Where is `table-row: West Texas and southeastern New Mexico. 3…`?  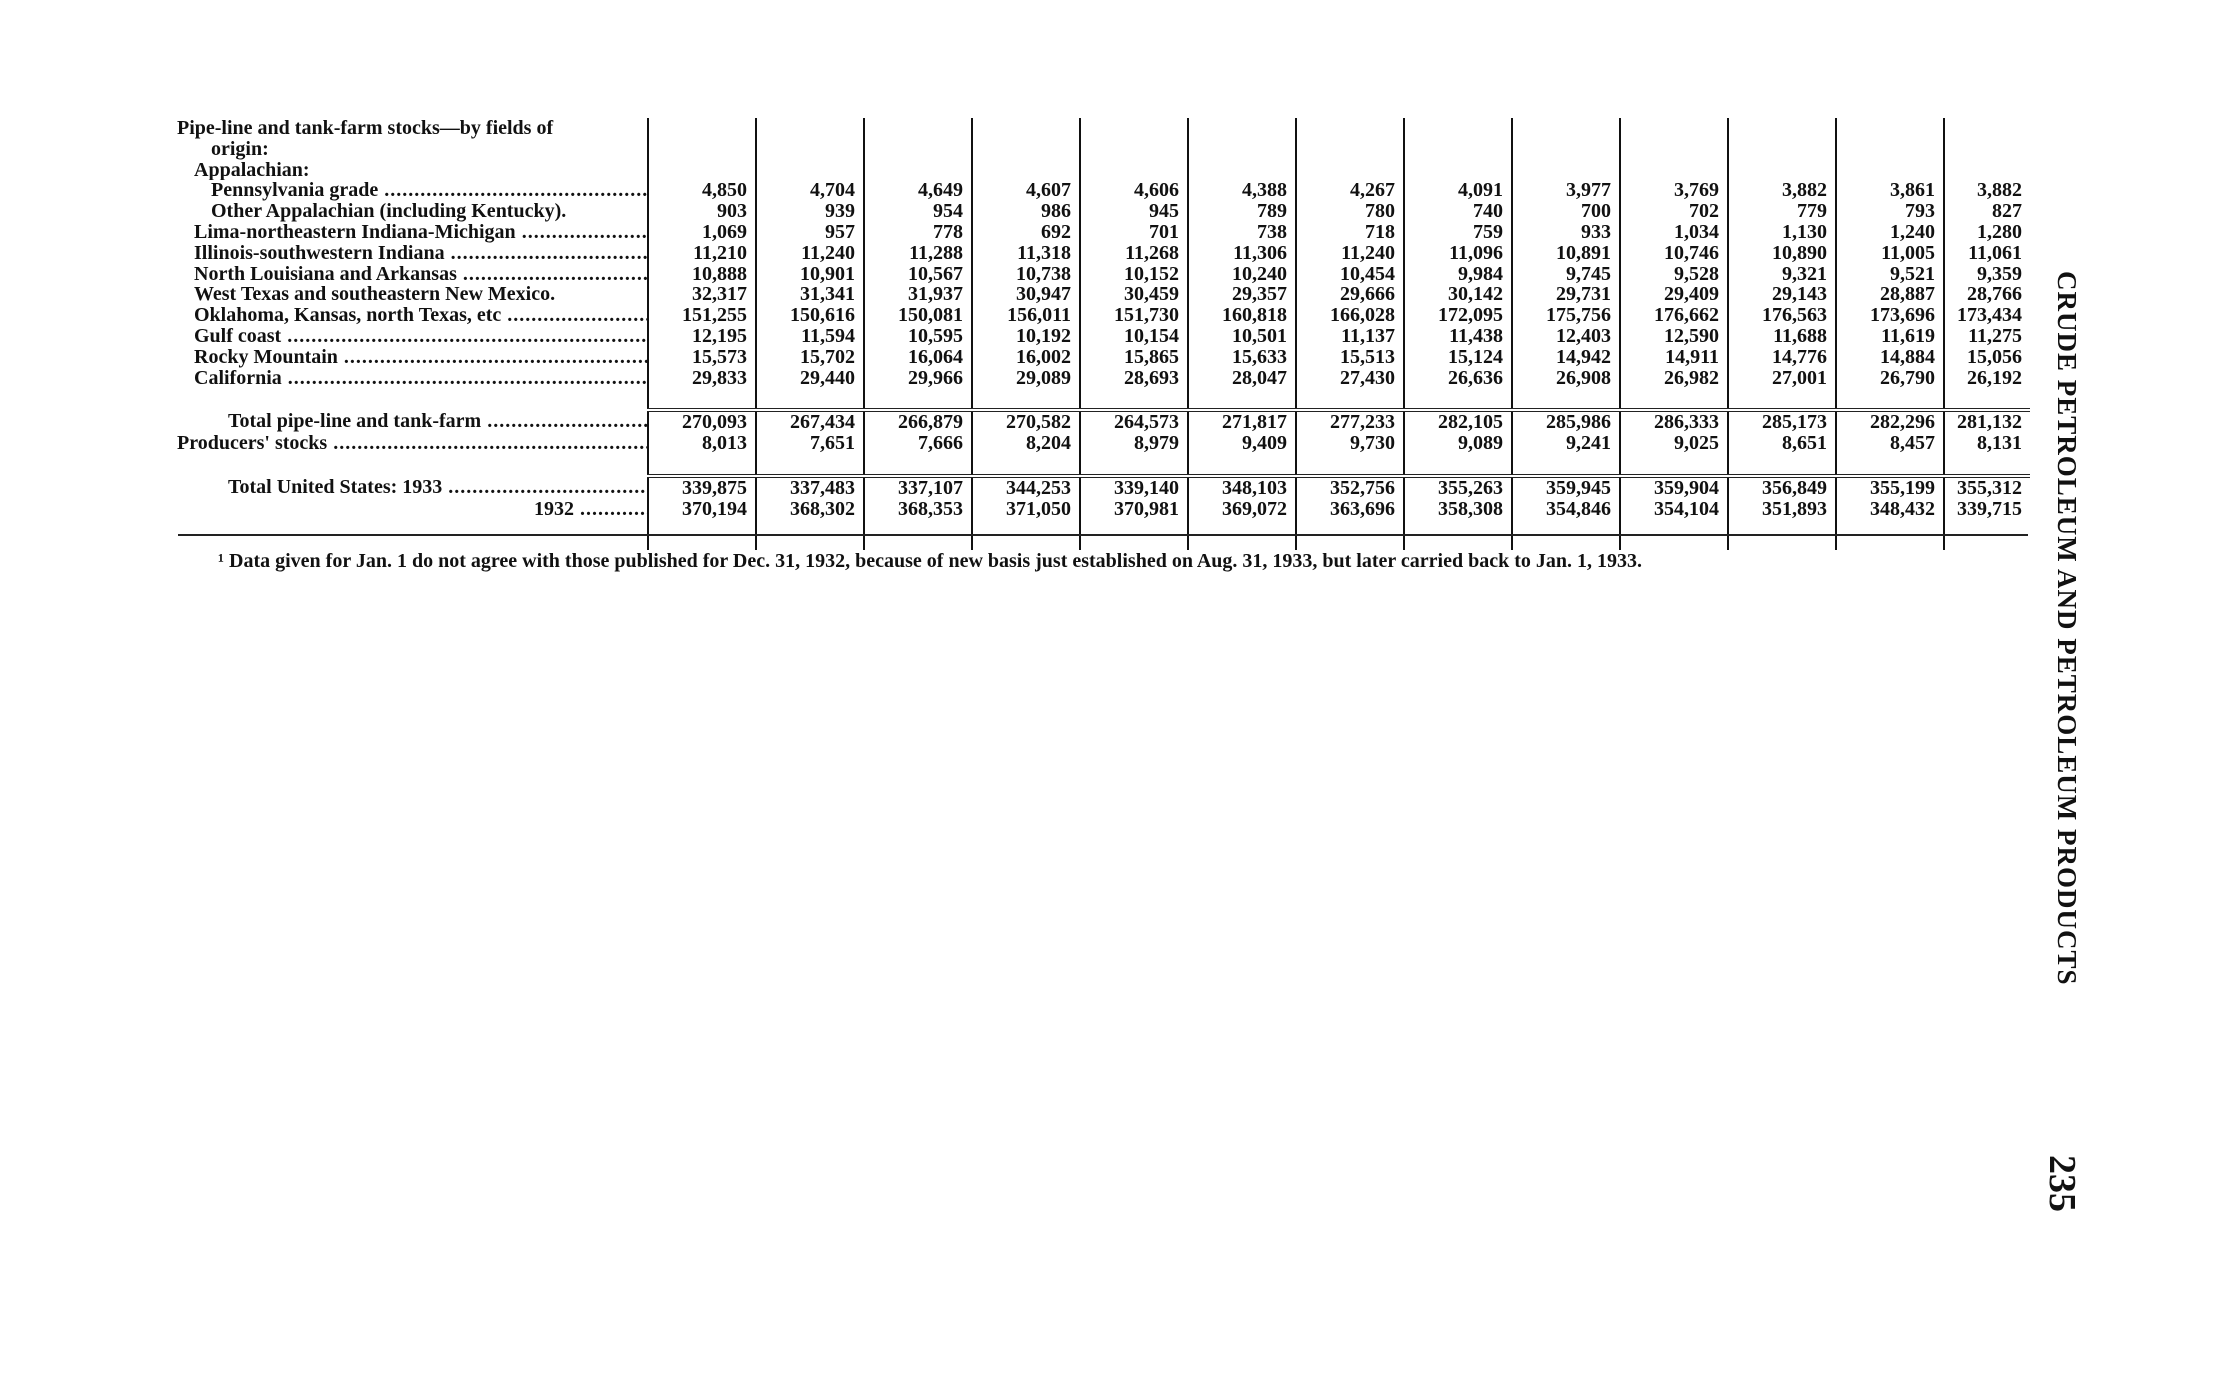
table-row: West Texas and southeastern New Mexico. 3… is located at coordinates (1103, 295).